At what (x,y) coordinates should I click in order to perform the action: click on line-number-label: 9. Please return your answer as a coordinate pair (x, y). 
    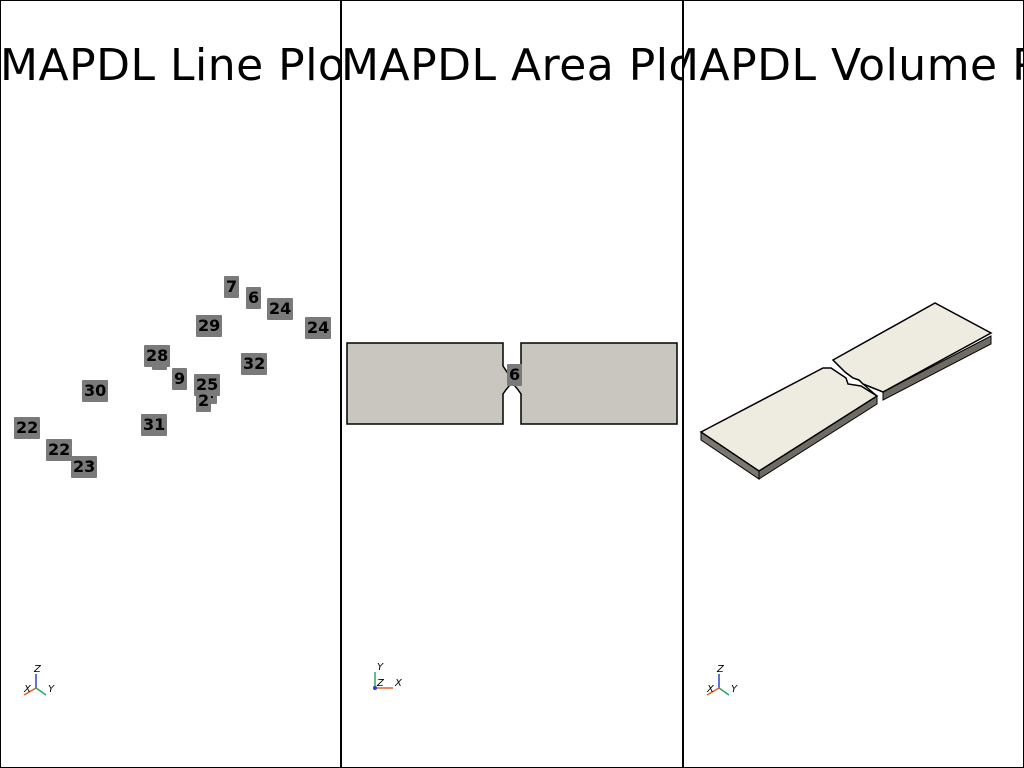
    Looking at the image, I should click on (180, 379).